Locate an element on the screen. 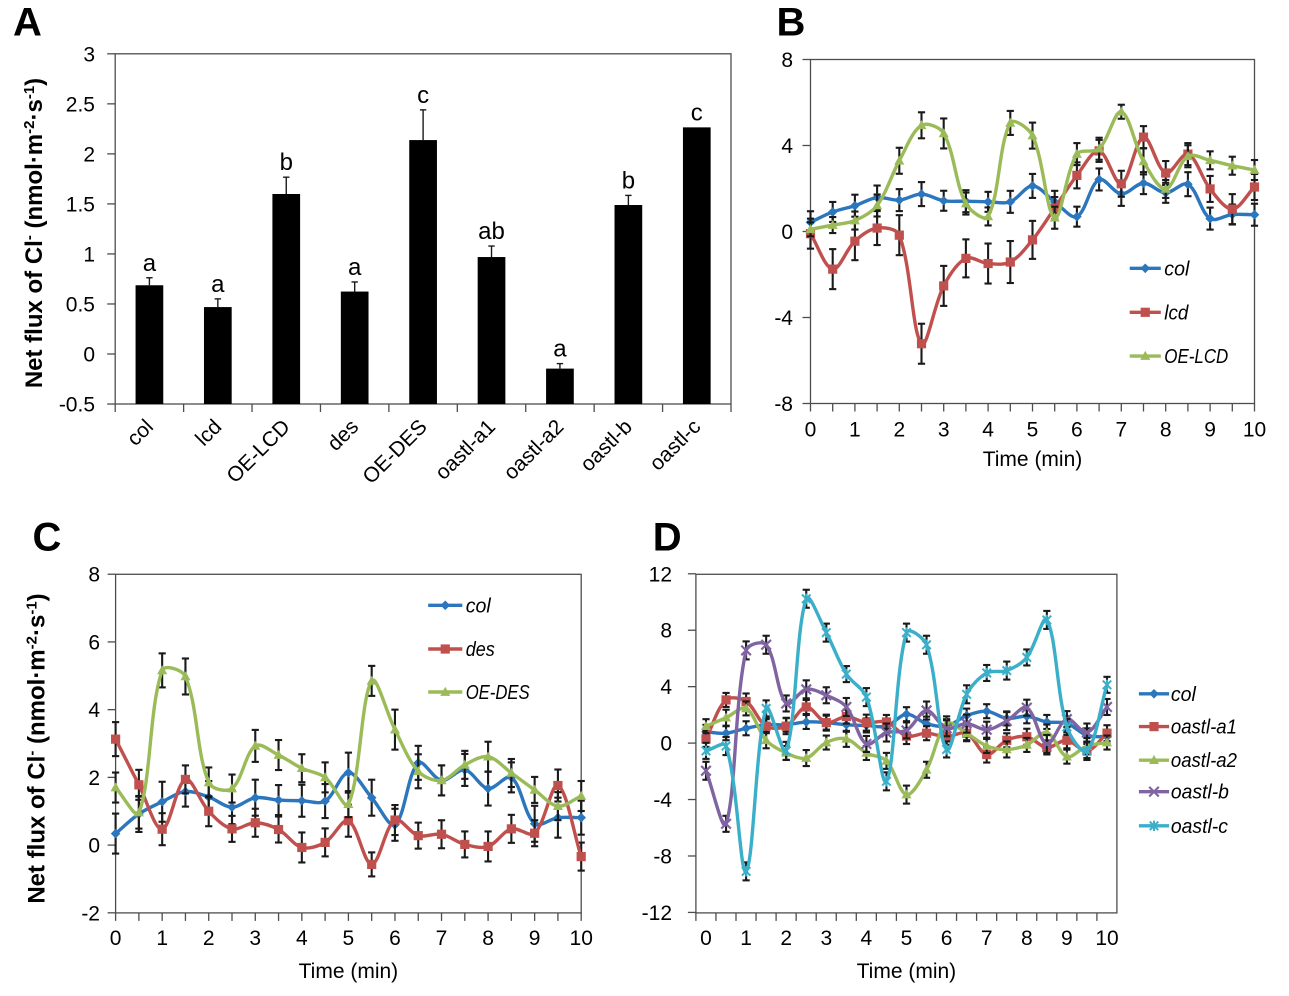 The height and width of the screenshot is (996, 1289). svg-text: lcd is located at coordinates (1176, 313).